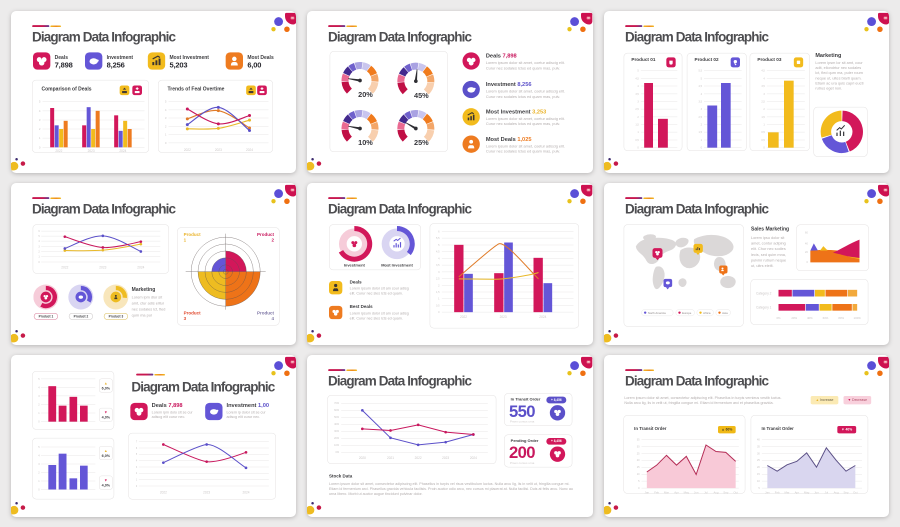 Image resolution: width=900 pixels, height=527 pixels. I want to click on svg-text: 10%, so click(365, 142).